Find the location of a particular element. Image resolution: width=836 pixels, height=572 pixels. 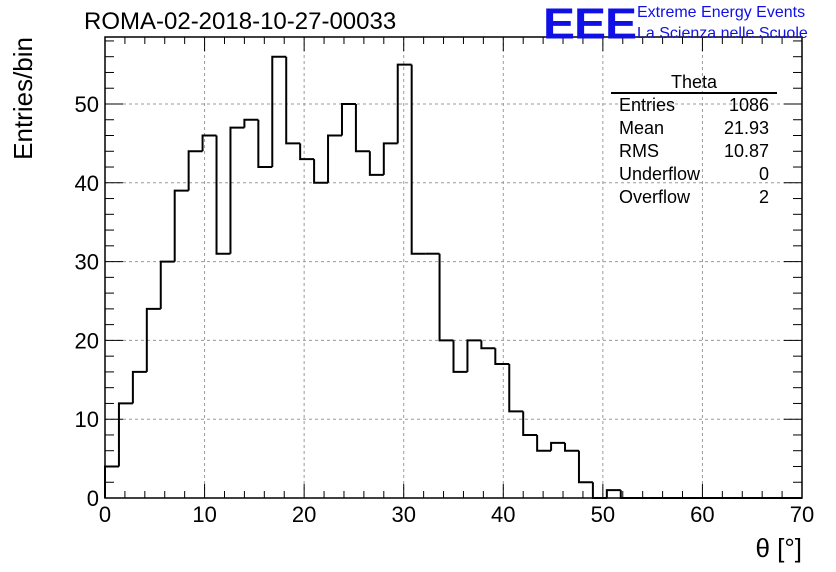

logo-line-2: La Scienza nelle Scuole is located at coordinates (722, 33).